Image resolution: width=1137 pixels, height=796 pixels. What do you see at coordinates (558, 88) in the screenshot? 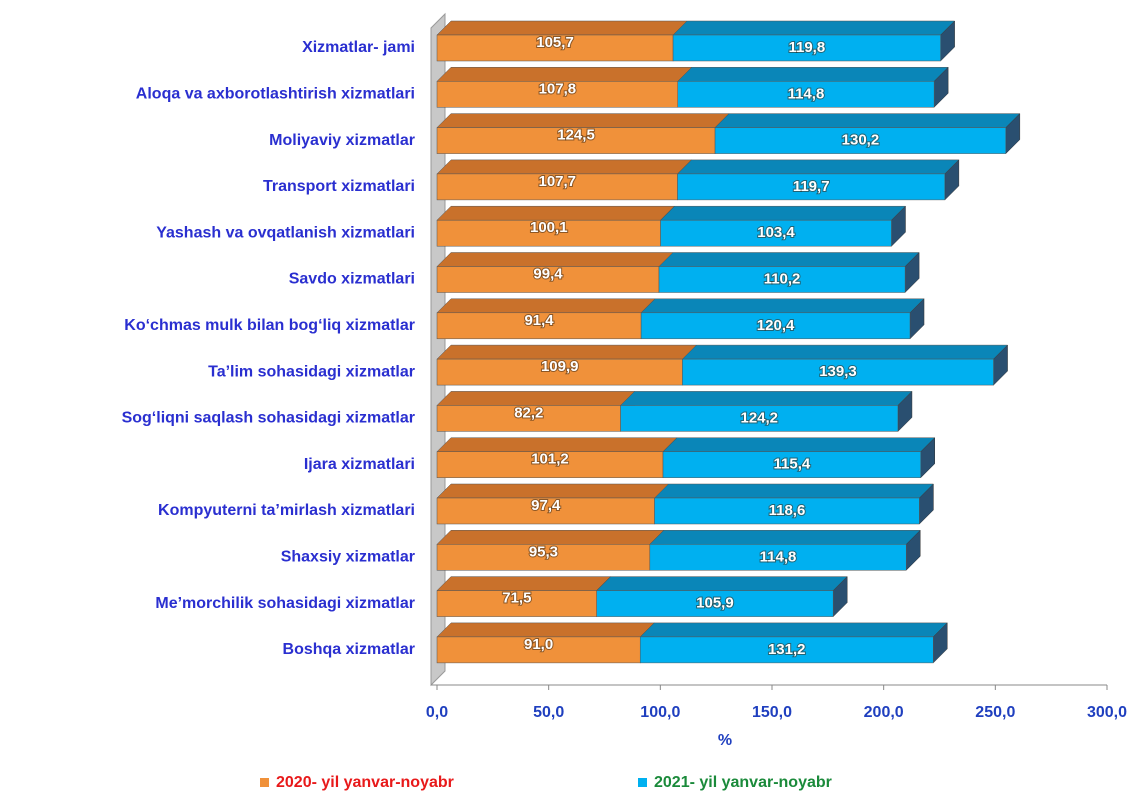
I see `data-label: 107,8` at bounding box center [558, 88].